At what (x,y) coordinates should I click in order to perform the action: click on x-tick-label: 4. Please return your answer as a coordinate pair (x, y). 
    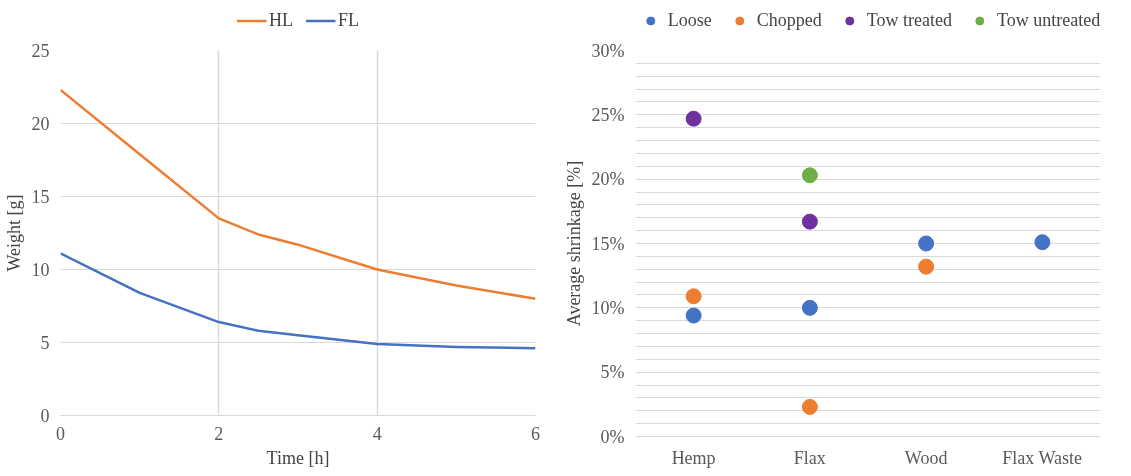
    Looking at the image, I should click on (377, 433).